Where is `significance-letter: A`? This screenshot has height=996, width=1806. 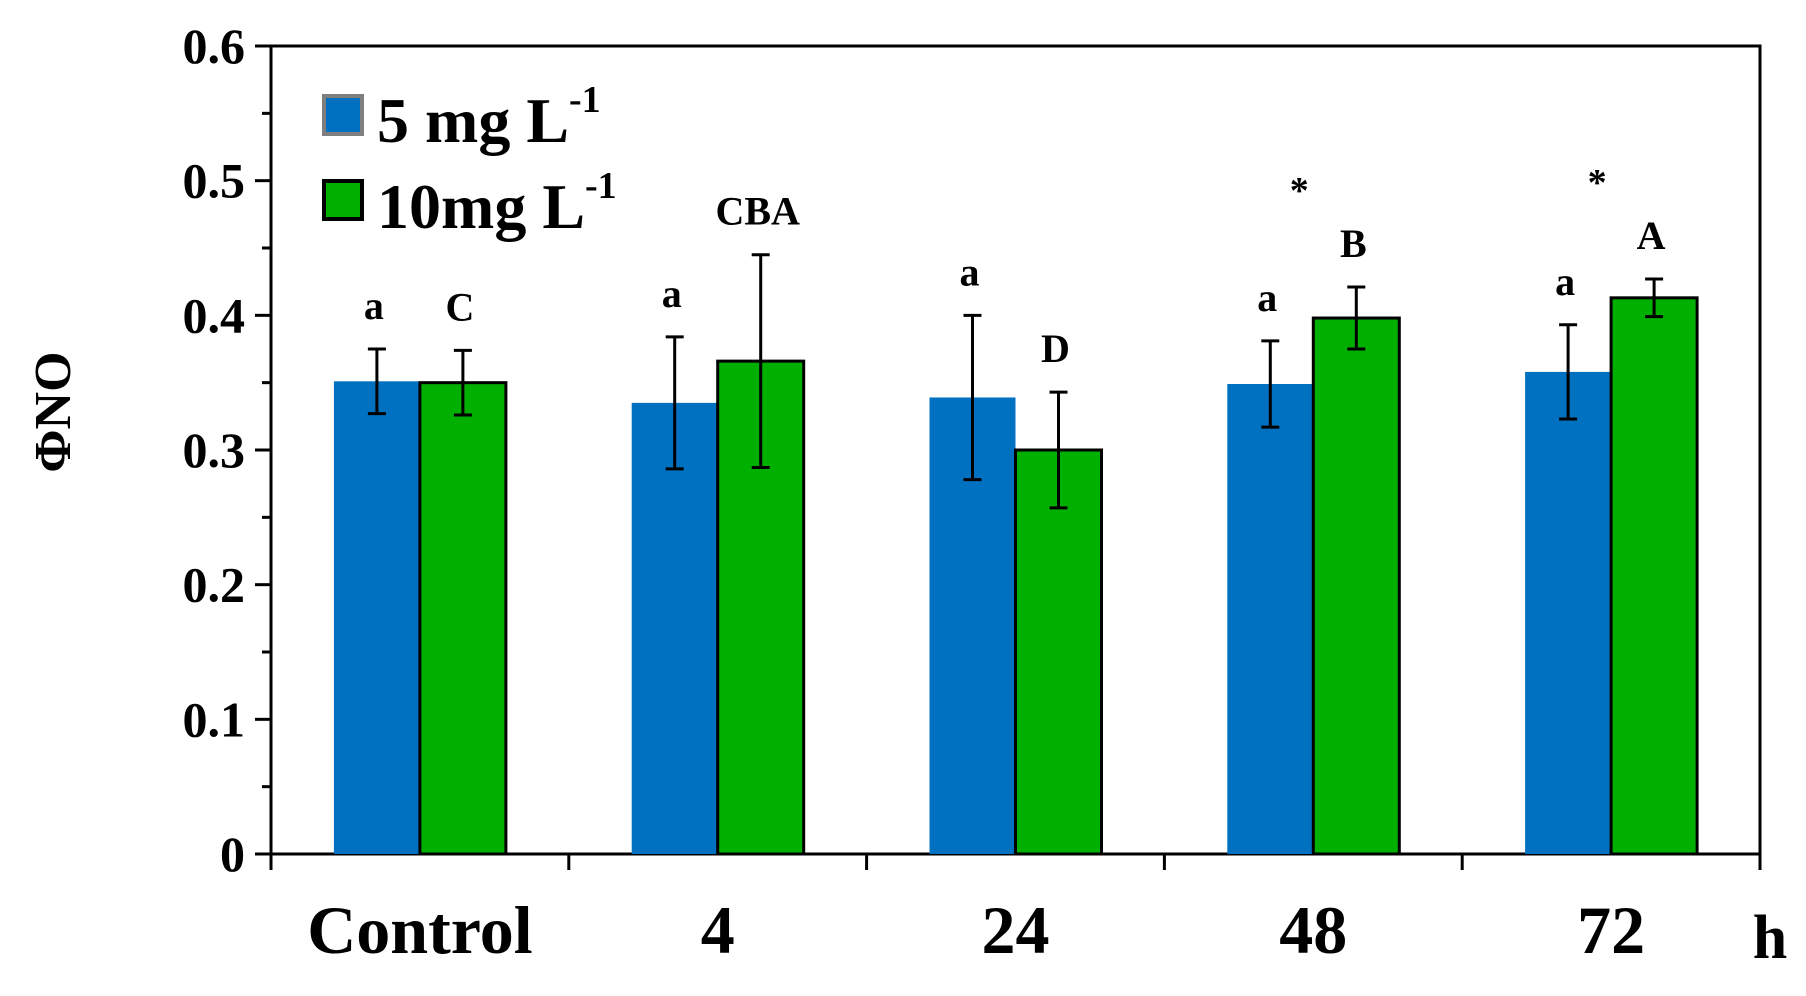 significance-letter: A is located at coordinates (1651, 235).